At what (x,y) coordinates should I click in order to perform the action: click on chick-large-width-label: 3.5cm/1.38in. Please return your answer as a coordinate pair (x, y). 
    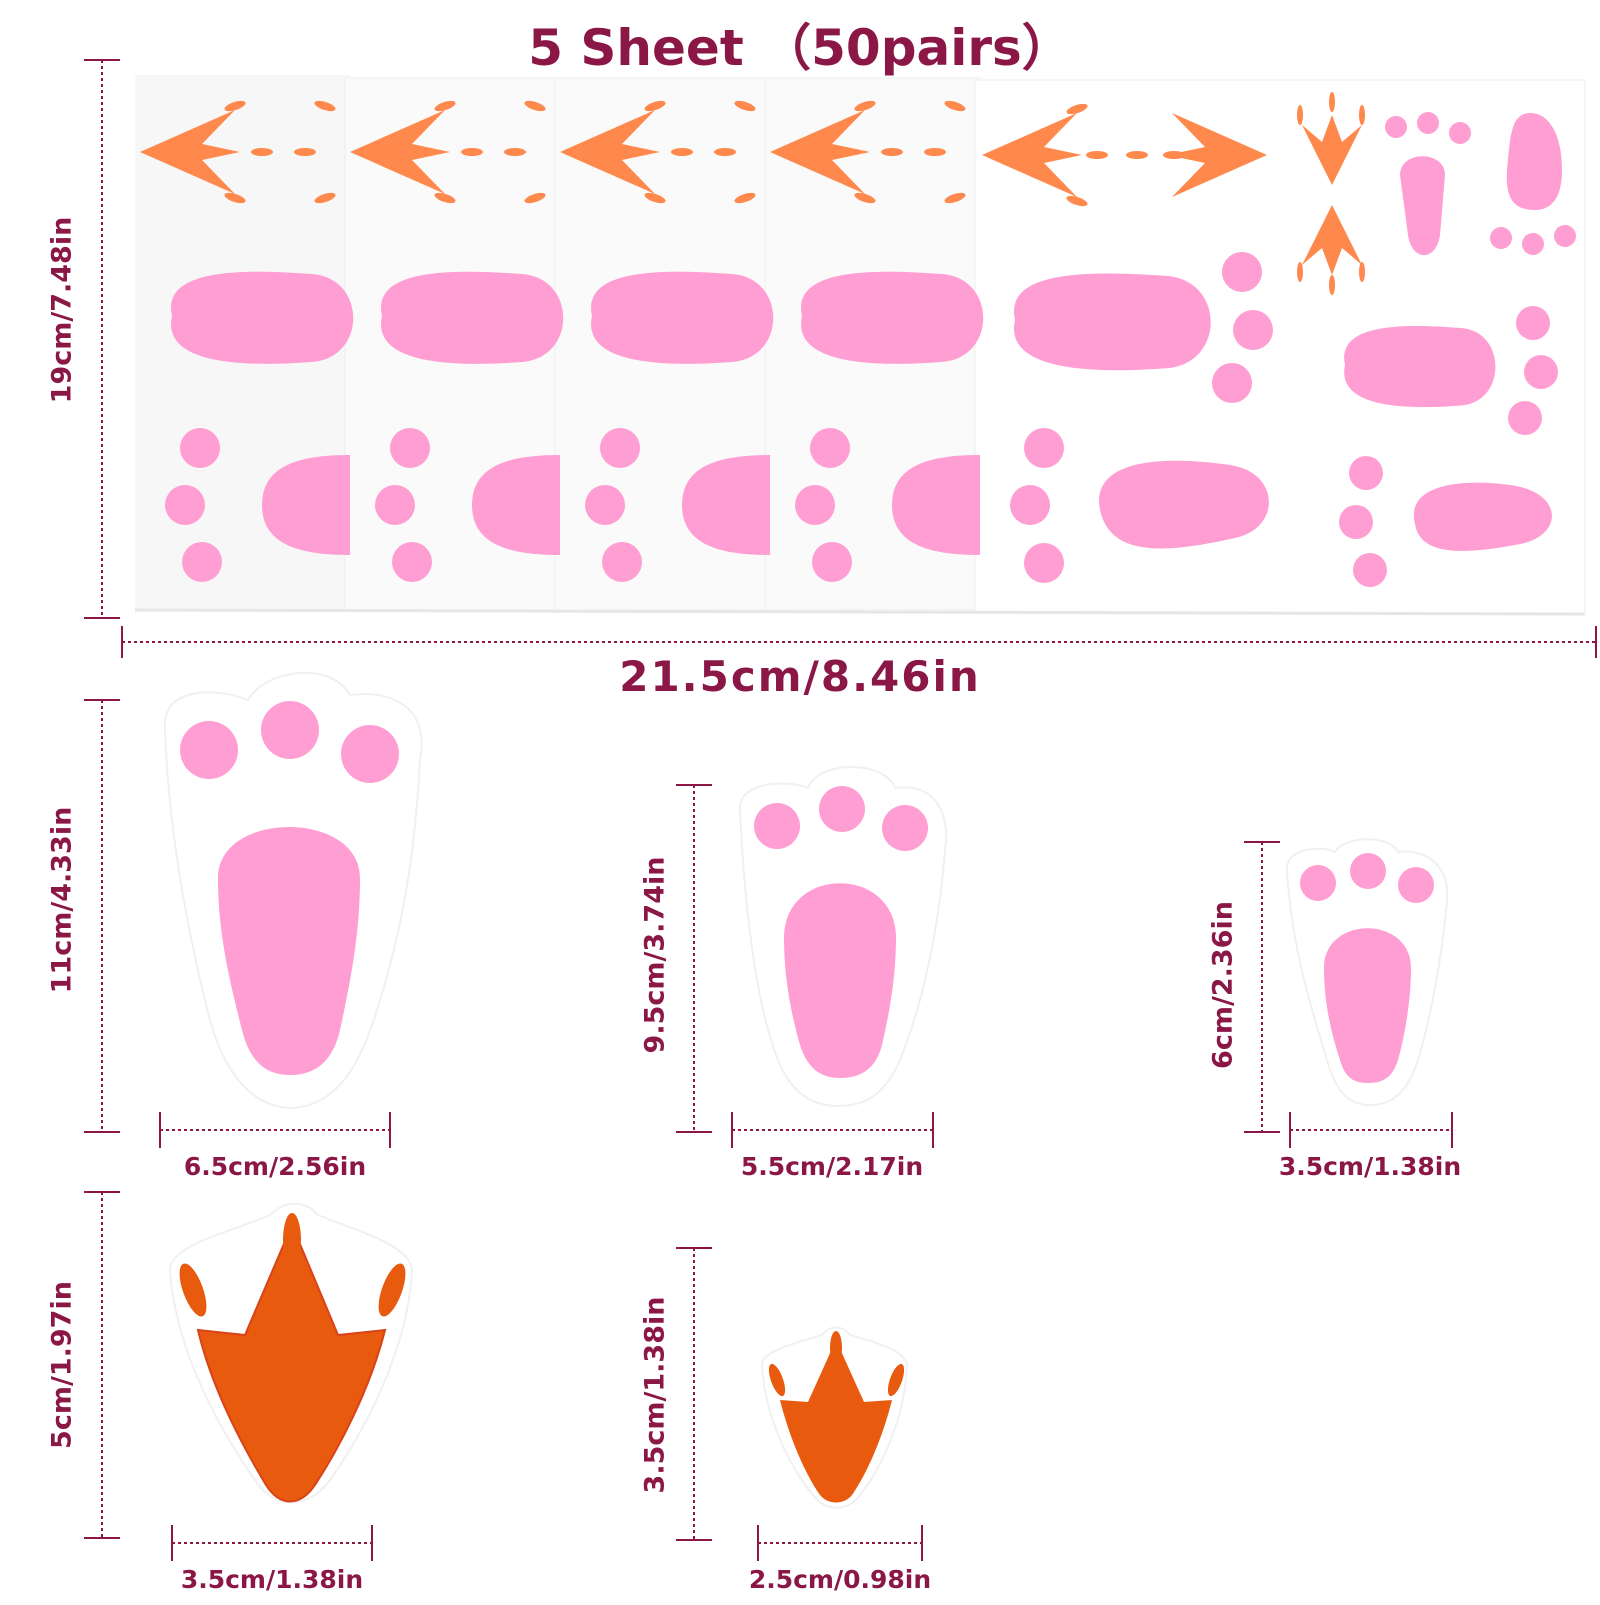
    Looking at the image, I should click on (272, 1579).